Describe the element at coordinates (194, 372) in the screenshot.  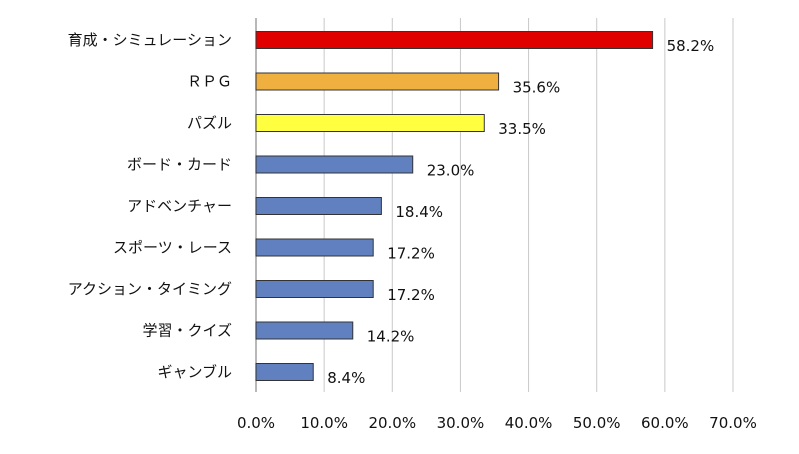
I see `category-label: ギャンブル` at that location.